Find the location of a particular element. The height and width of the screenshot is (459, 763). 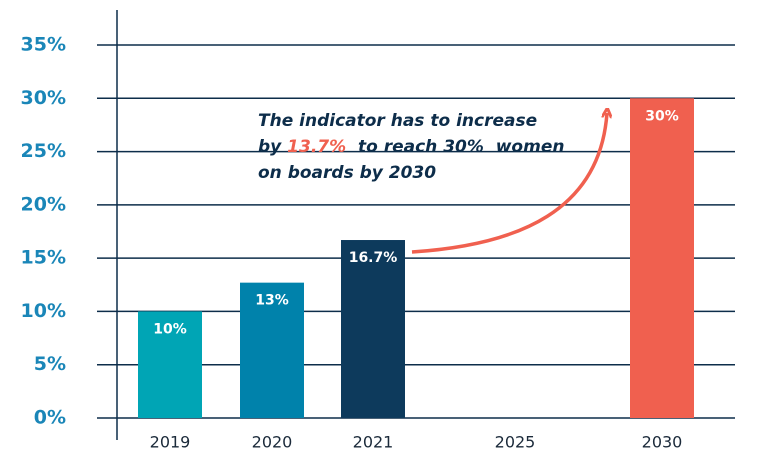

y-tick-label: 20% is located at coordinates (43, 204).